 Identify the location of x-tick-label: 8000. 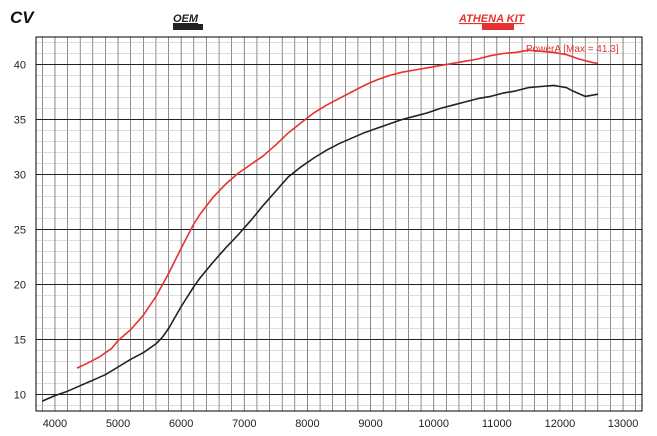
(307, 424).